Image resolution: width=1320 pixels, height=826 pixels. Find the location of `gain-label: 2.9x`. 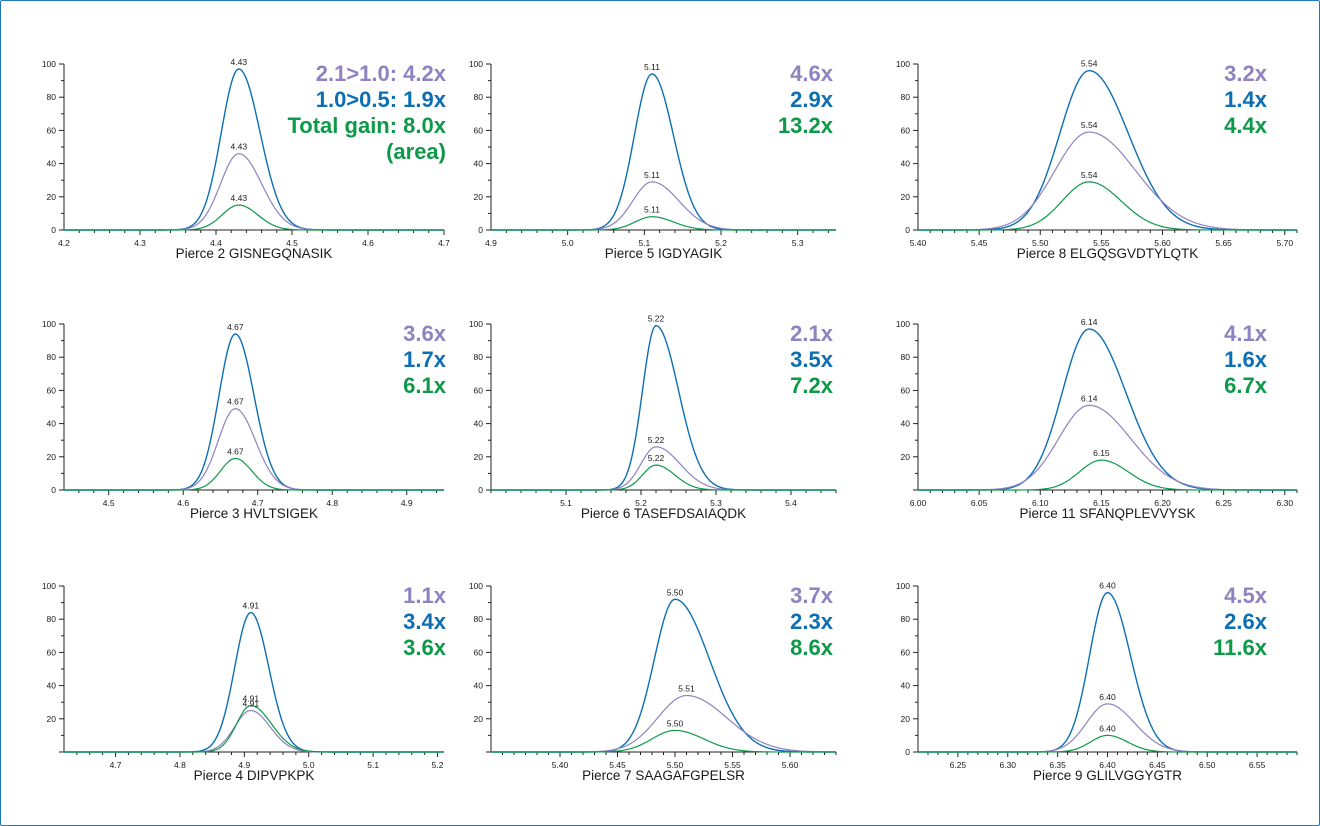

gain-label: 2.9x is located at coordinates (812, 99).